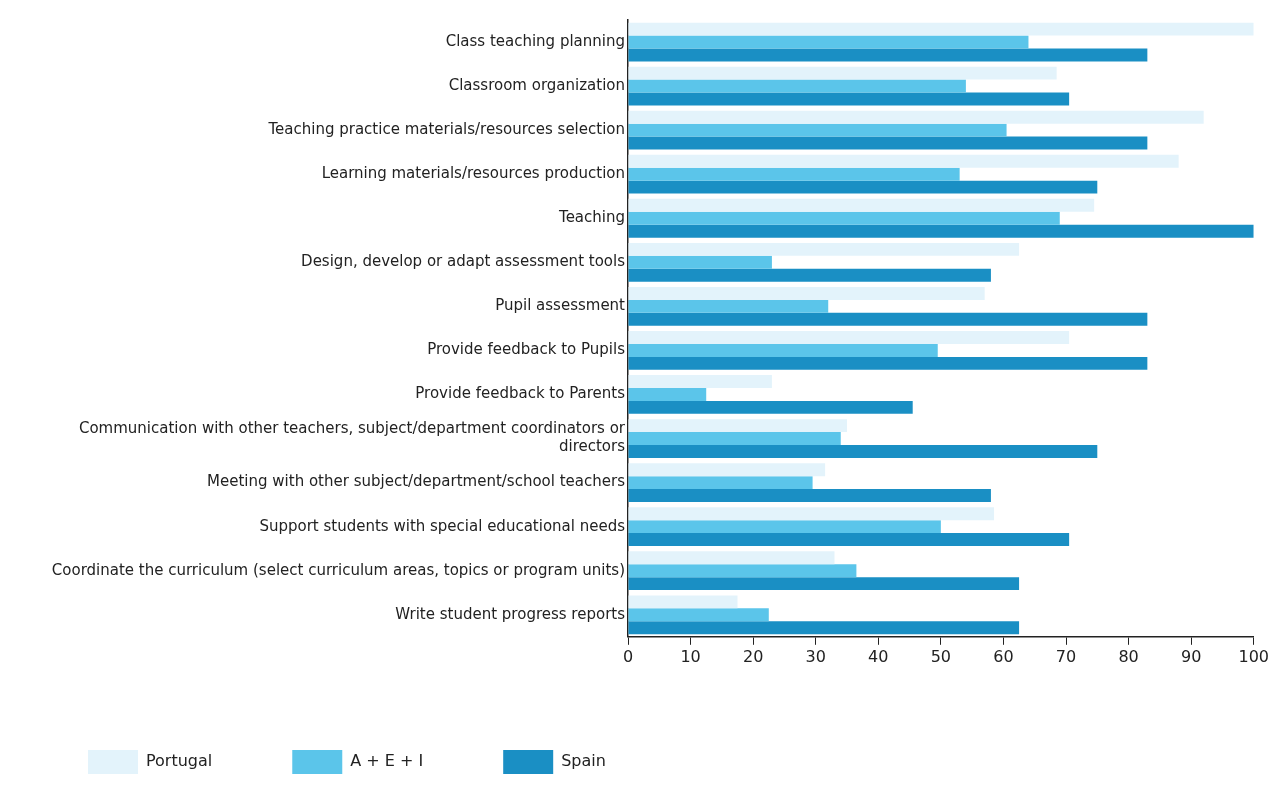 Image resolution: width=1280 pixels, height=792 pixels. Describe the element at coordinates (1191, 656) in the screenshot. I see `x-tick-label: 90` at that location.